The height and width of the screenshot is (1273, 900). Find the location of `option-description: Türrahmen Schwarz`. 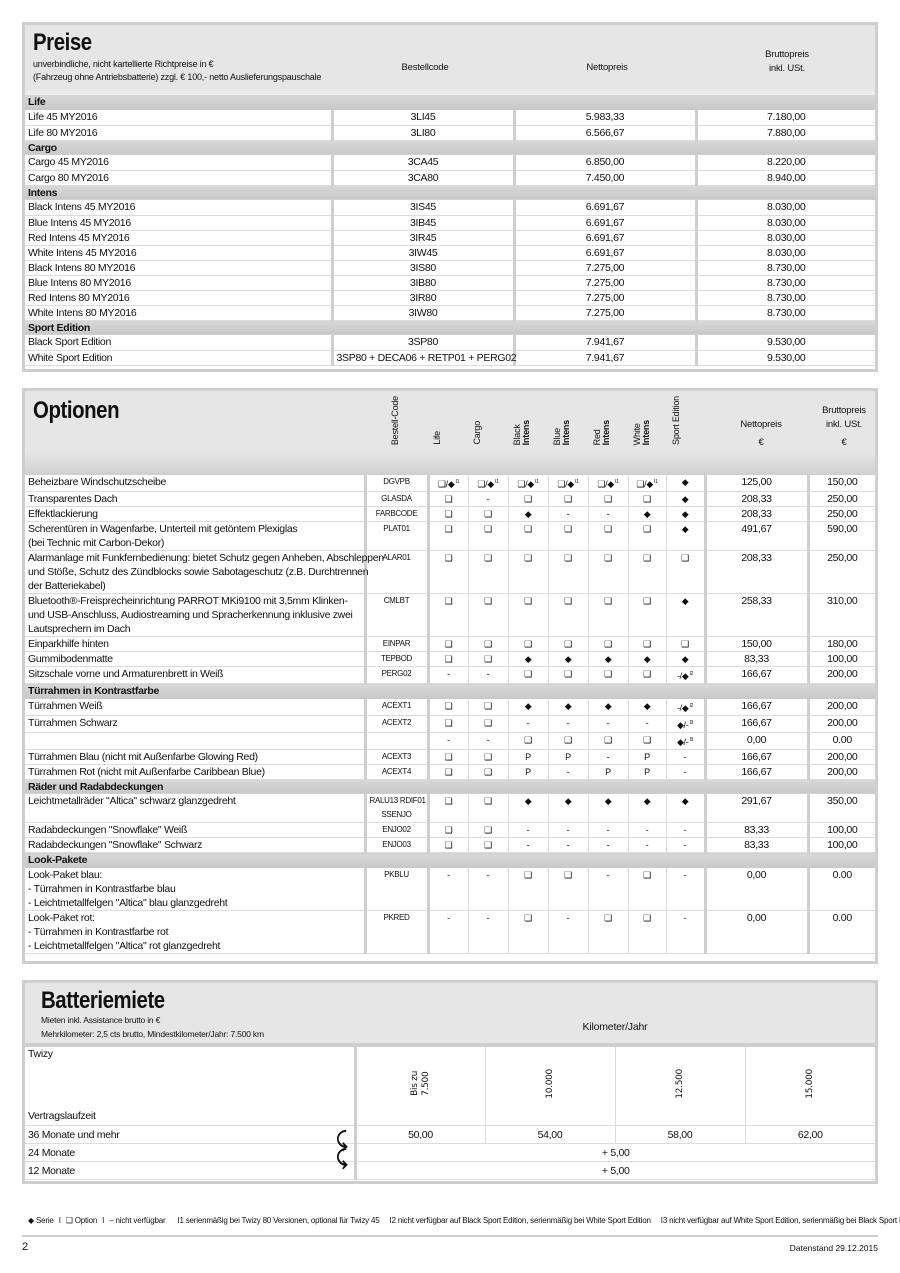

option-description: Türrahmen Schwarz is located at coordinates (195, 724).